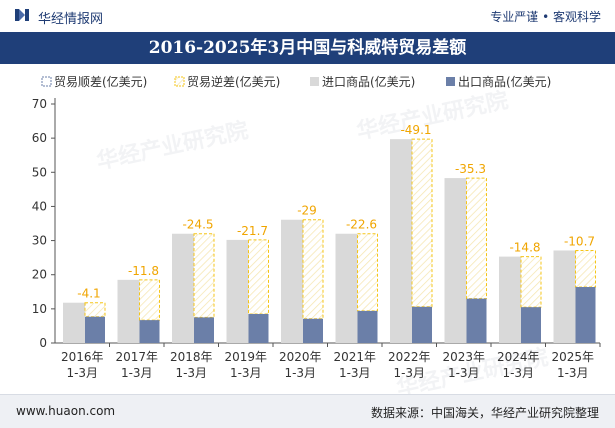 This screenshot has width=615, height=428. Describe the element at coordinates (300, 357) in the screenshot. I see `x-tick-label: 2020年` at that location.